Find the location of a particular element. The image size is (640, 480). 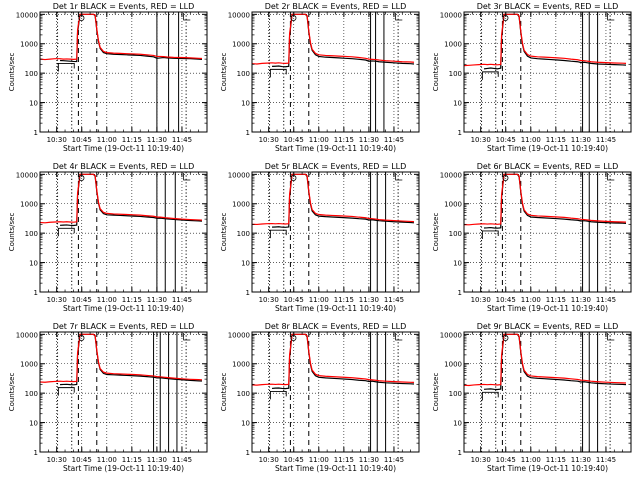

panel-title: Det 2r BLACK = Events, RED = LLD is located at coordinates (336, 6).